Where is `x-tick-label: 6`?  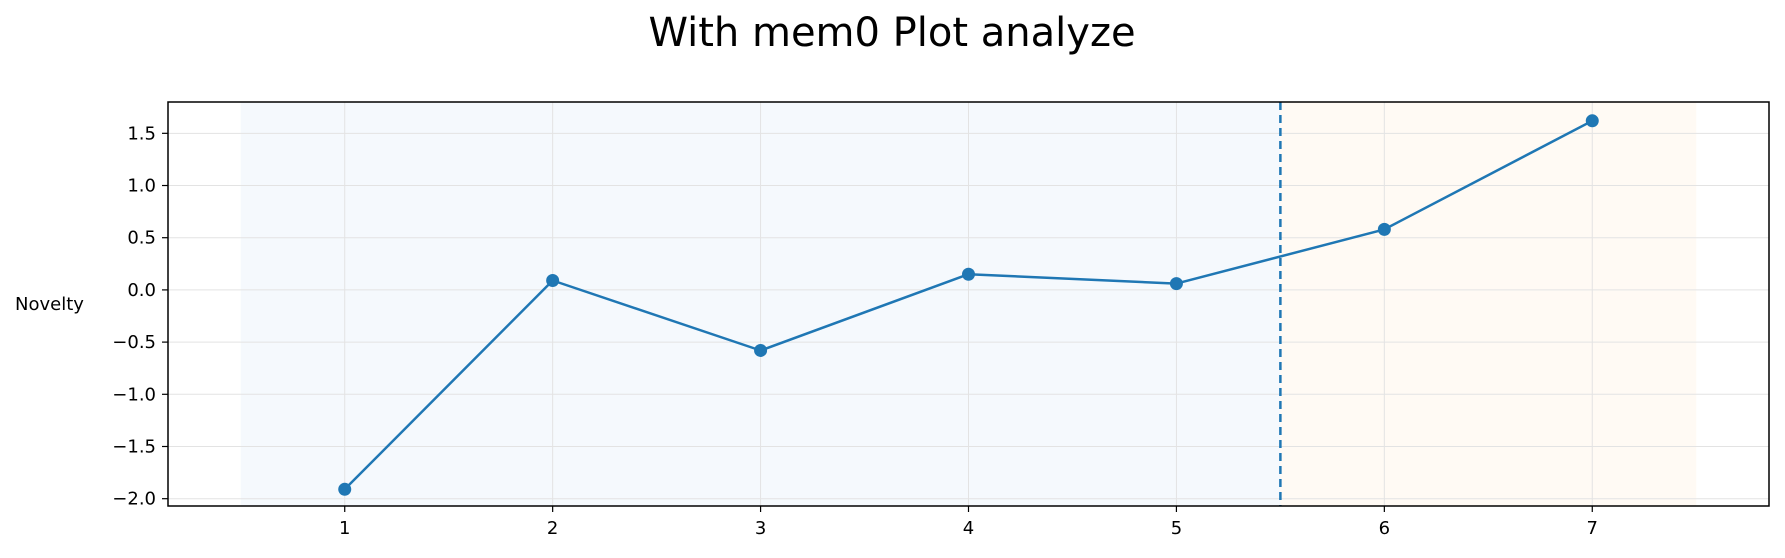 x-tick-label: 6 is located at coordinates (1384, 528).